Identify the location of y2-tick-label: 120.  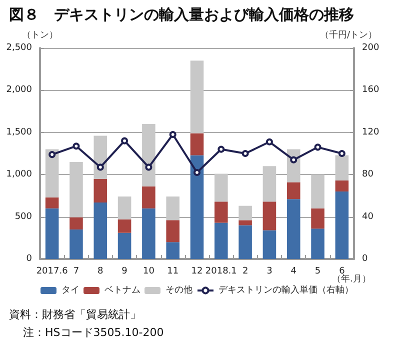
(371, 132).